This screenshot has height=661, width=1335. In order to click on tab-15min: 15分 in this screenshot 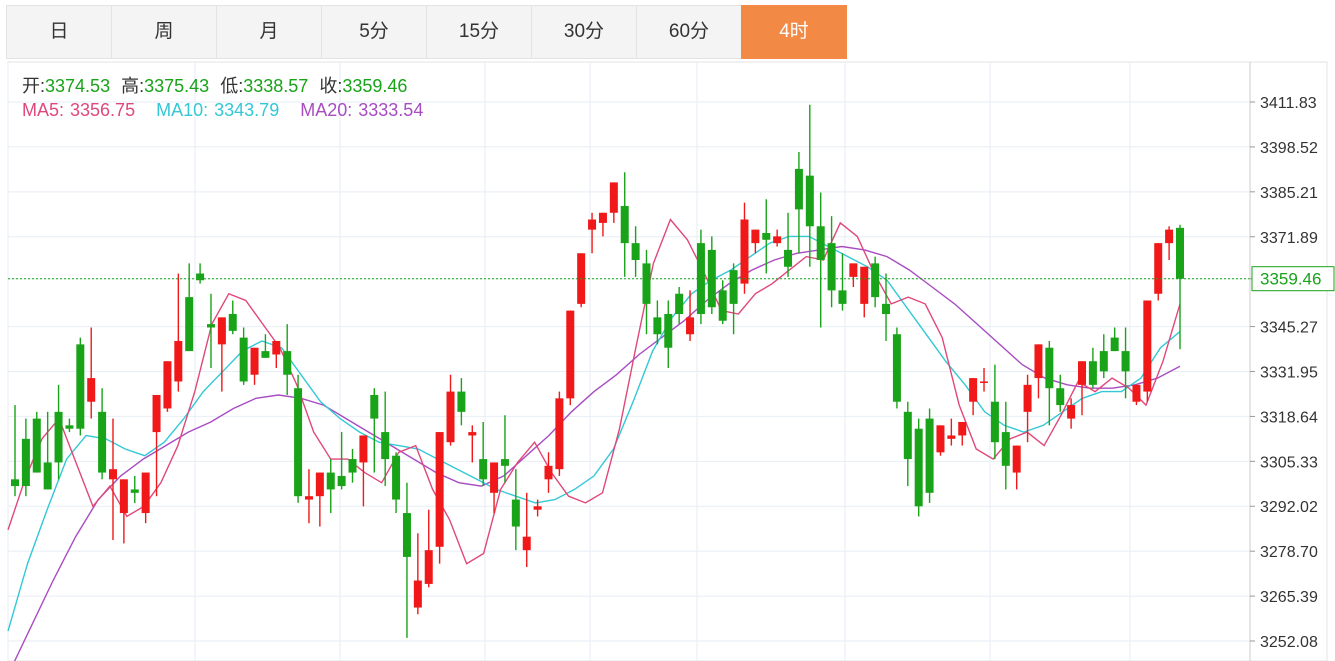, I will do `click(478, 32)`.